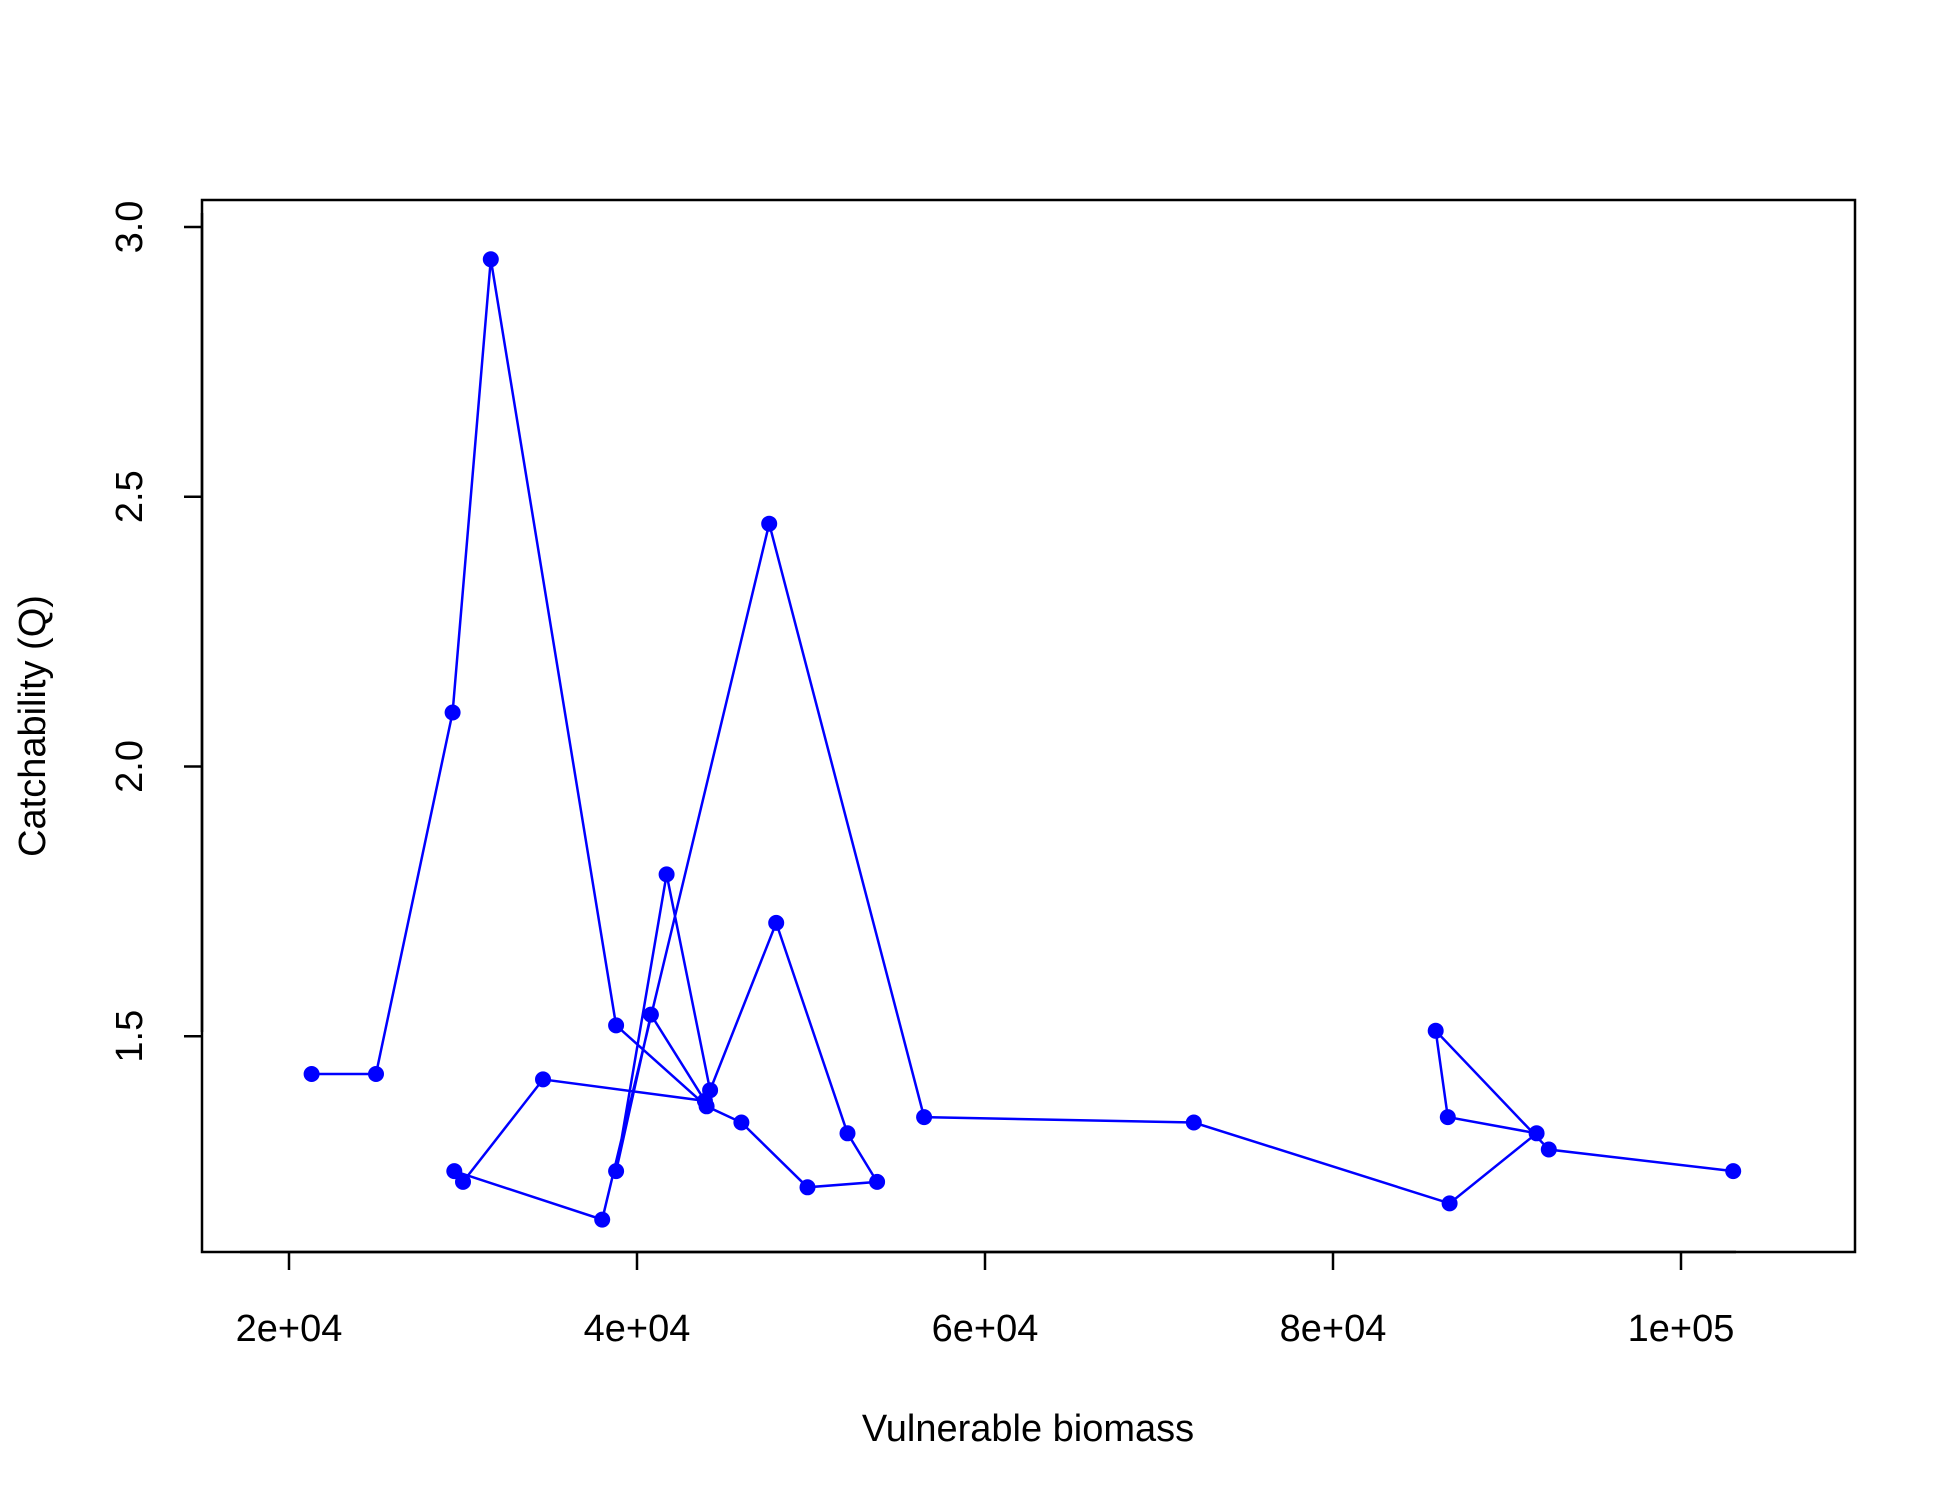 This screenshot has width=1950, height=1505. What do you see at coordinates (33, 726) in the screenshot?
I see `y-axis-label: Catchability (Q)` at bounding box center [33, 726].